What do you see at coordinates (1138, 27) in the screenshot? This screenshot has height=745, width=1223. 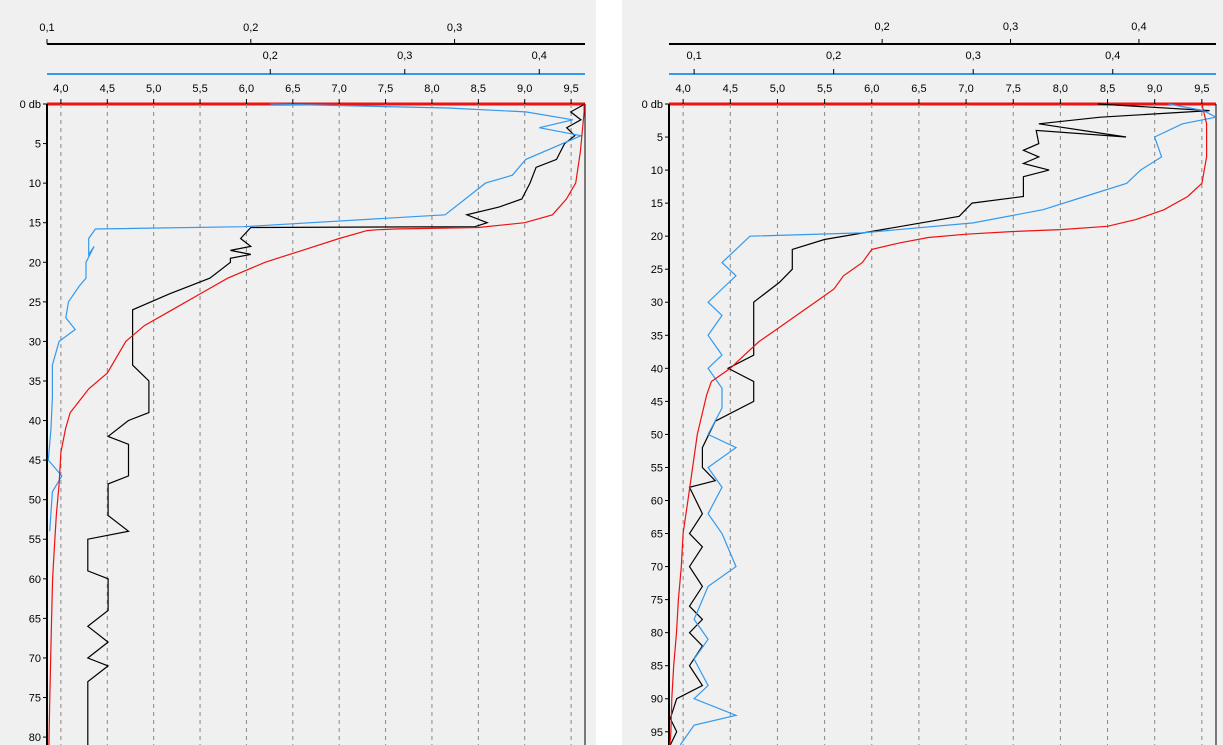 I see `black-x-tick-label: 0,4` at bounding box center [1138, 27].